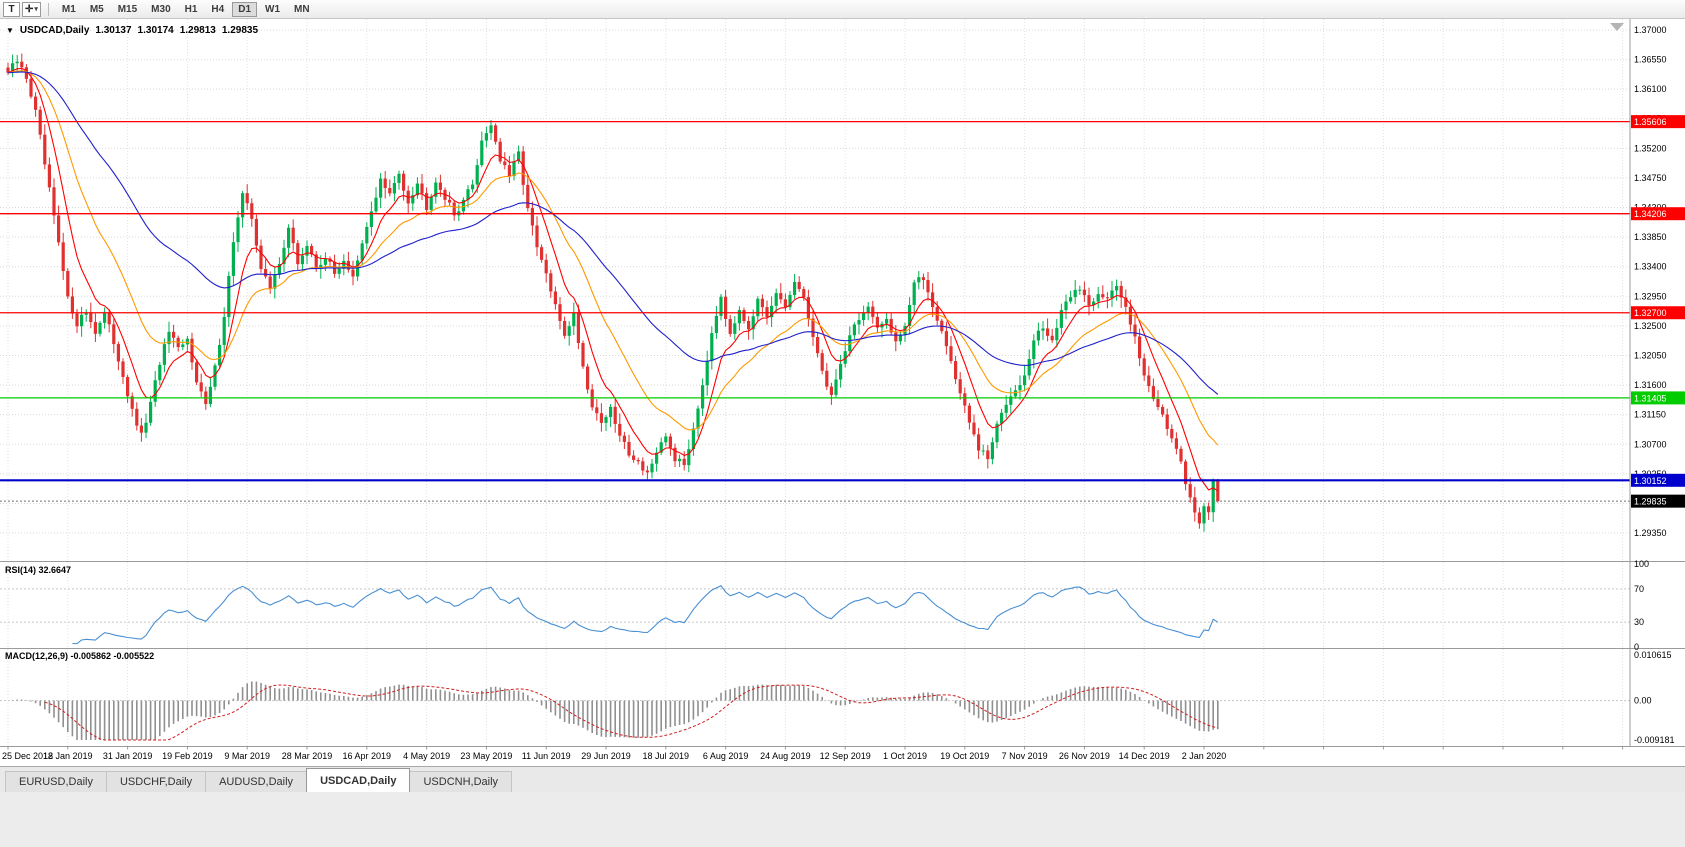 The width and height of the screenshot is (1685, 847). I want to click on ohlc-high: 1.30174, so click(155, 30).